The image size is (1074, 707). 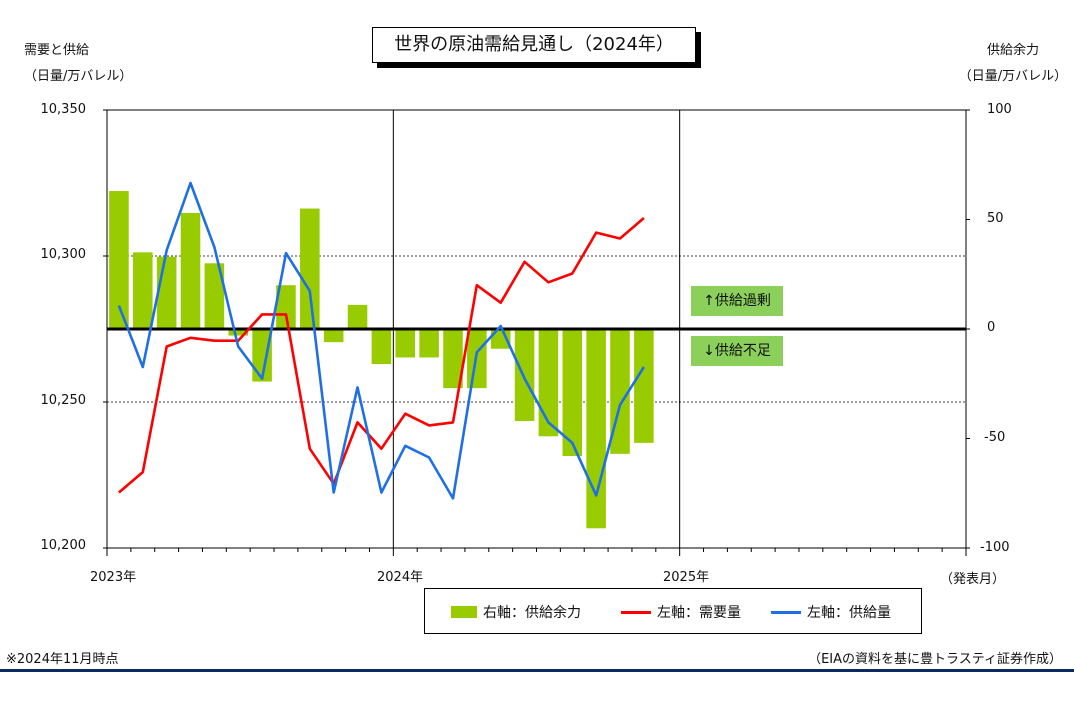 I want to click on footer-note: ※2024年11月時点, so click(x=62, y=659).